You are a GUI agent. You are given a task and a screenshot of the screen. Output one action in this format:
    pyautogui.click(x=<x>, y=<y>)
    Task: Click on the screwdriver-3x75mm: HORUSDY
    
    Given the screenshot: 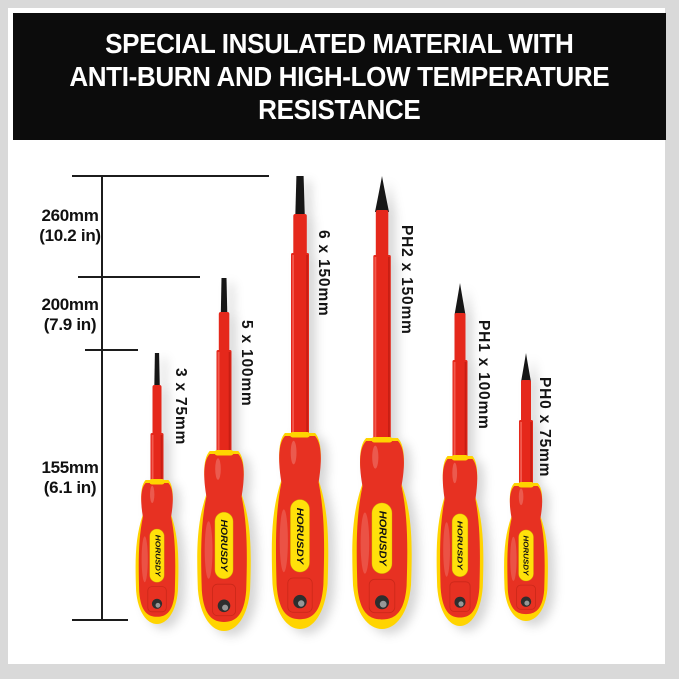 What is the action you would take?
    pyautogui.click(x=157, y=488)
    